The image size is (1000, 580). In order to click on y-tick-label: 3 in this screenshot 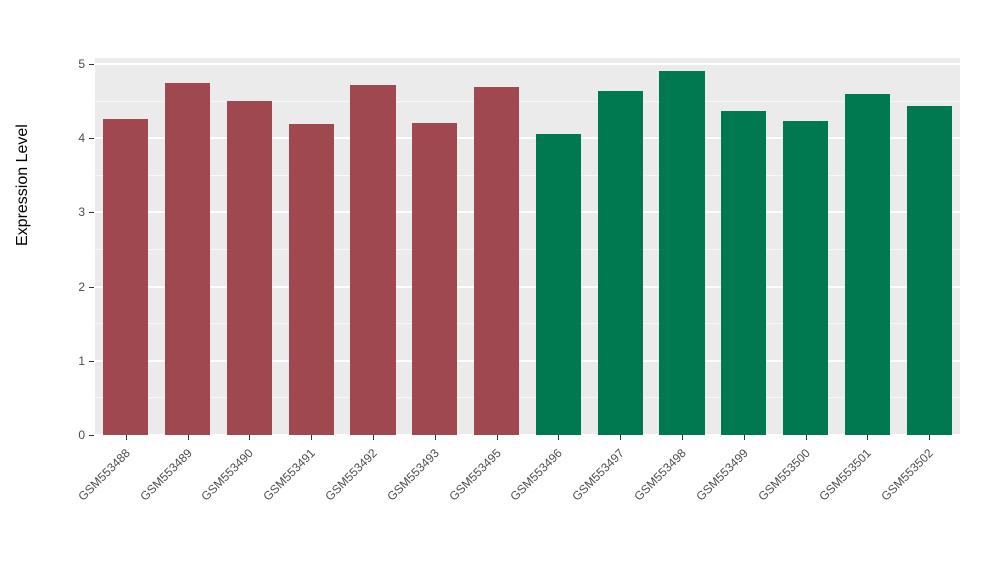, I will do `click(81, 212)`.